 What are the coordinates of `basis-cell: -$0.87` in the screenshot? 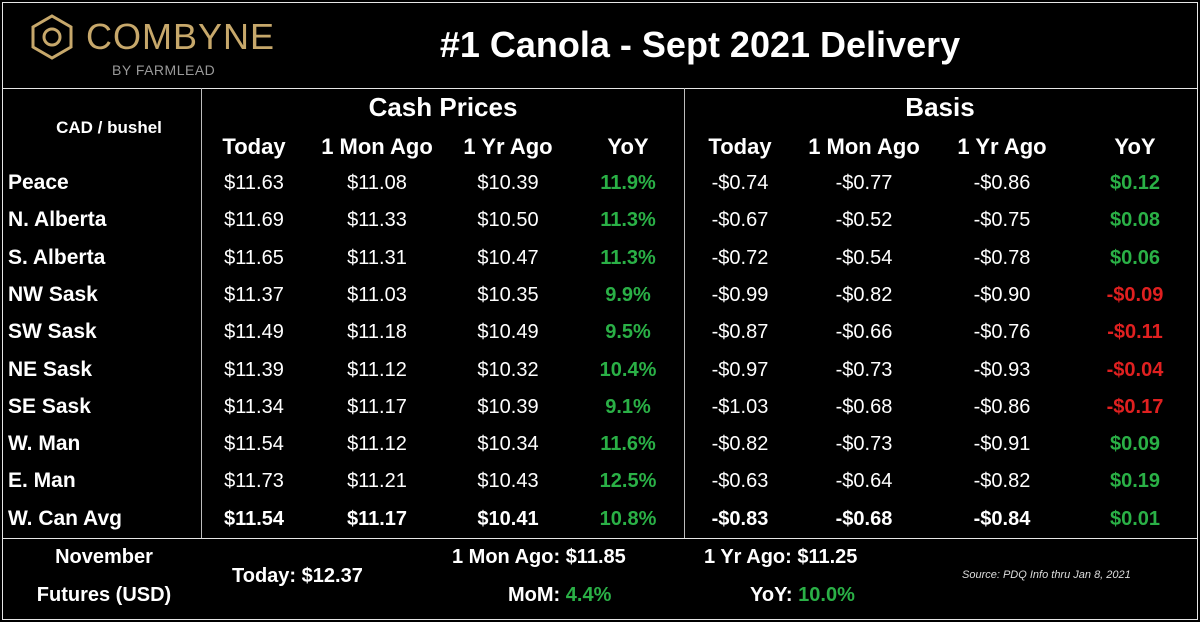 It's located at (740, 332).